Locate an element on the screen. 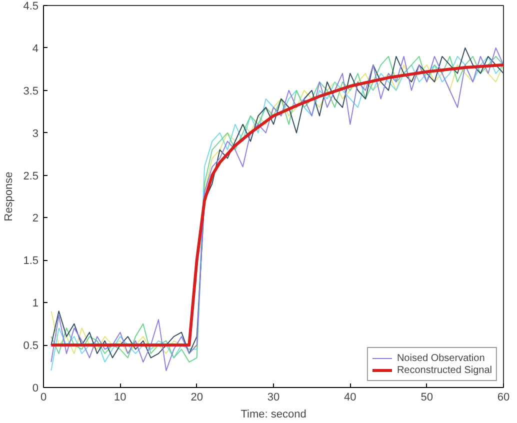 The width and height of the screenshot is (517, 423). legend-label: Noised Observation is located at coordinates (440, 358).